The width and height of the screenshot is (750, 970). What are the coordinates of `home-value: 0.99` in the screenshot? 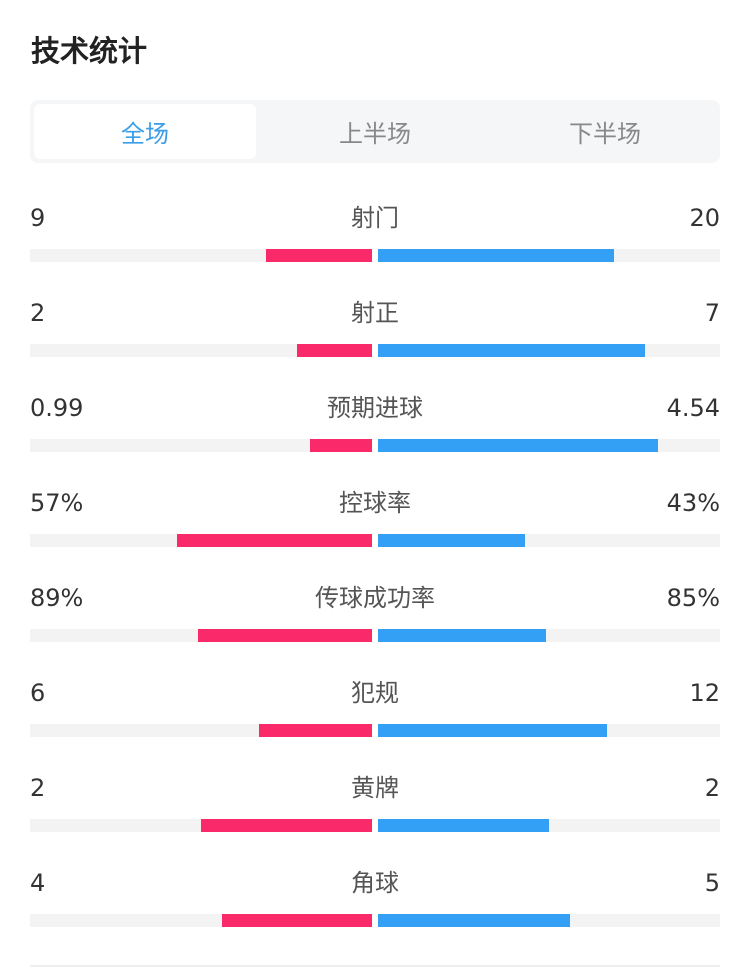 It's located at (57, 408).